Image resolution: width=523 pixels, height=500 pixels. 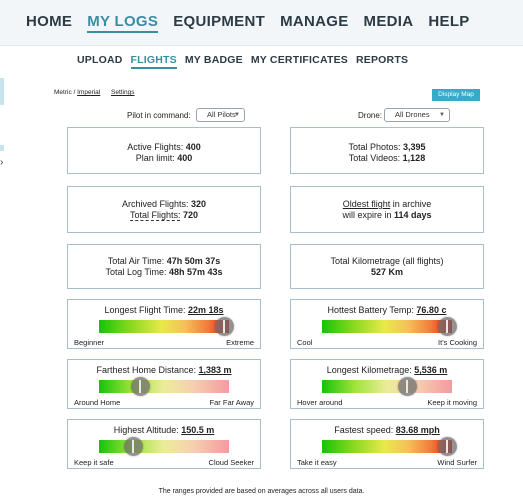 What do you see at coordinates (213, 60) in the screenshot?
I see `subnav-my-badge: MY BADGE` at bounding box center [213, 60].